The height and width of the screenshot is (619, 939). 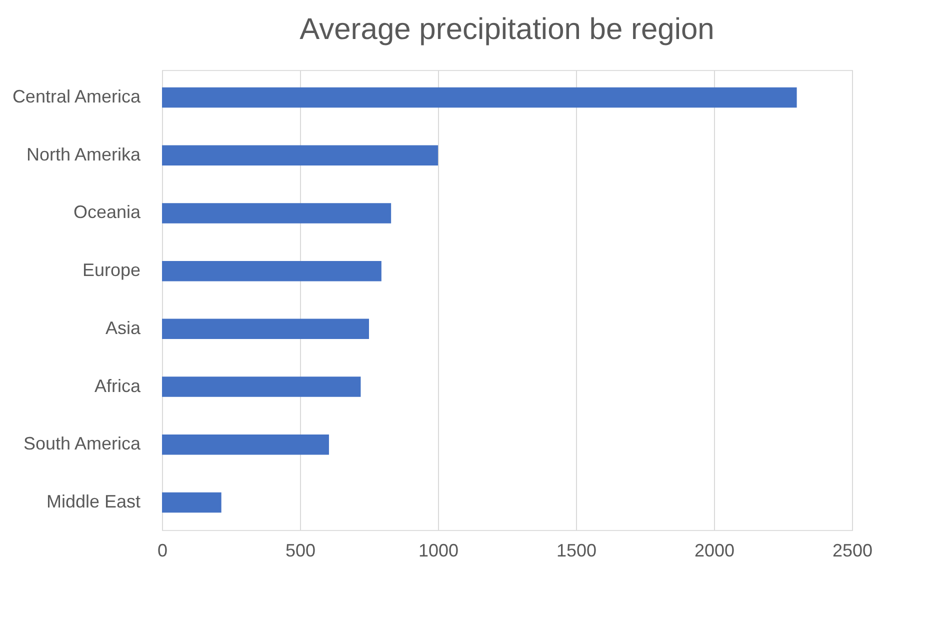 What do you see at coordinates (576, 550) in the screenshot?
I see `x-tick-label: 1500` at bounding box center [576, 550].